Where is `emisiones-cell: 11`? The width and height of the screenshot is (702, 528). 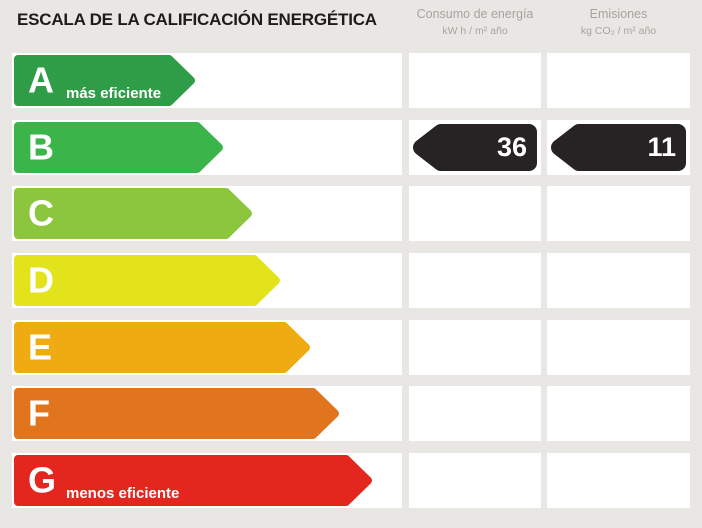 emisiones-cell: 11 is located at coordinates (618, 147).